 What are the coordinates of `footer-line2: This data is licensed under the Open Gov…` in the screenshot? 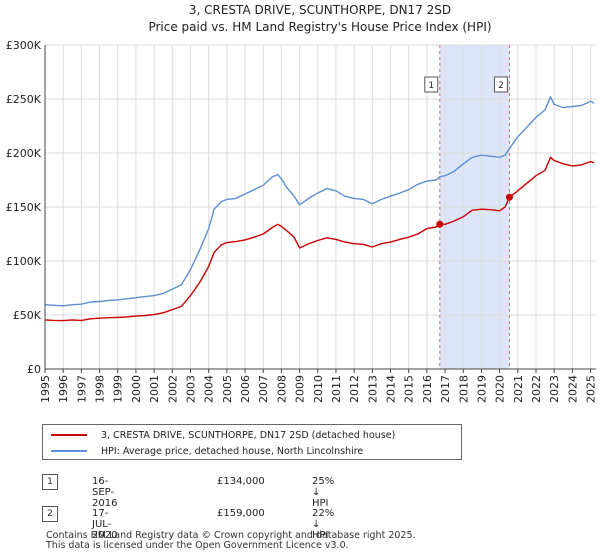 It's located at (197, 545).